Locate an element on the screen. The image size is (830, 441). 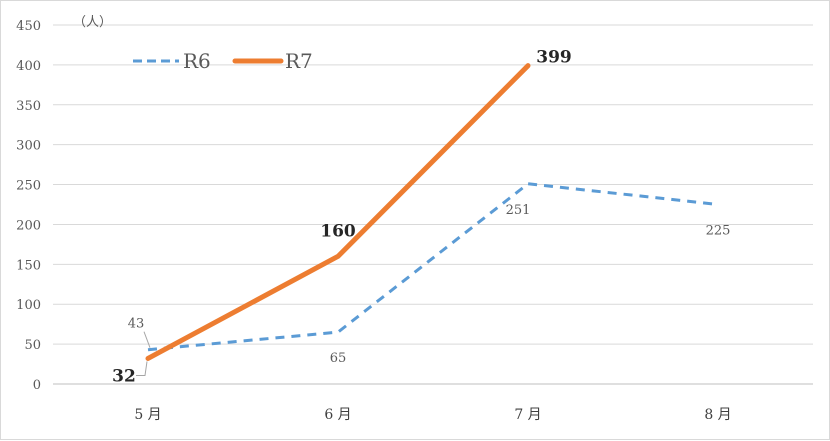
y-tick-label: 50 is located at coordinates (32, 345).